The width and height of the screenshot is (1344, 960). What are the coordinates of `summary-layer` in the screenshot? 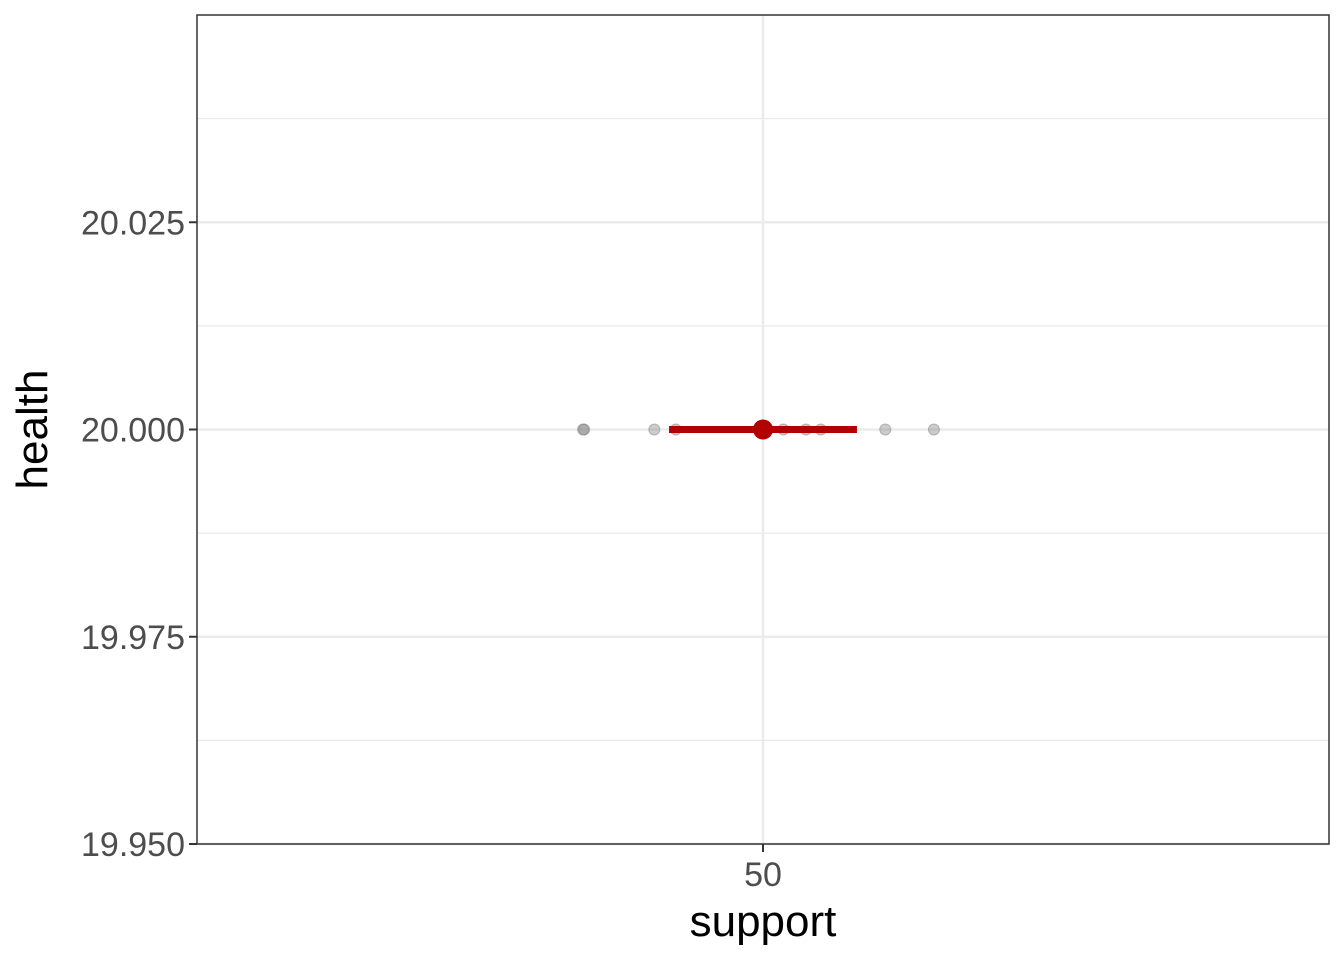 It's located at (763, 429).